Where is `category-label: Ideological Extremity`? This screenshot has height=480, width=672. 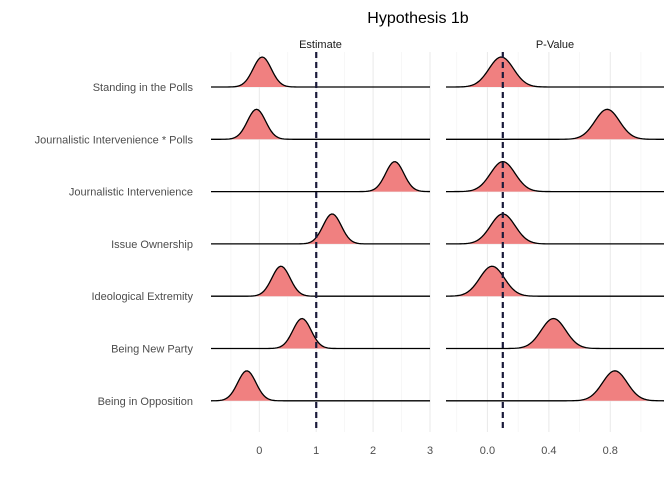
category-label: Ideological Extremity is located at coordinates (143, 297).